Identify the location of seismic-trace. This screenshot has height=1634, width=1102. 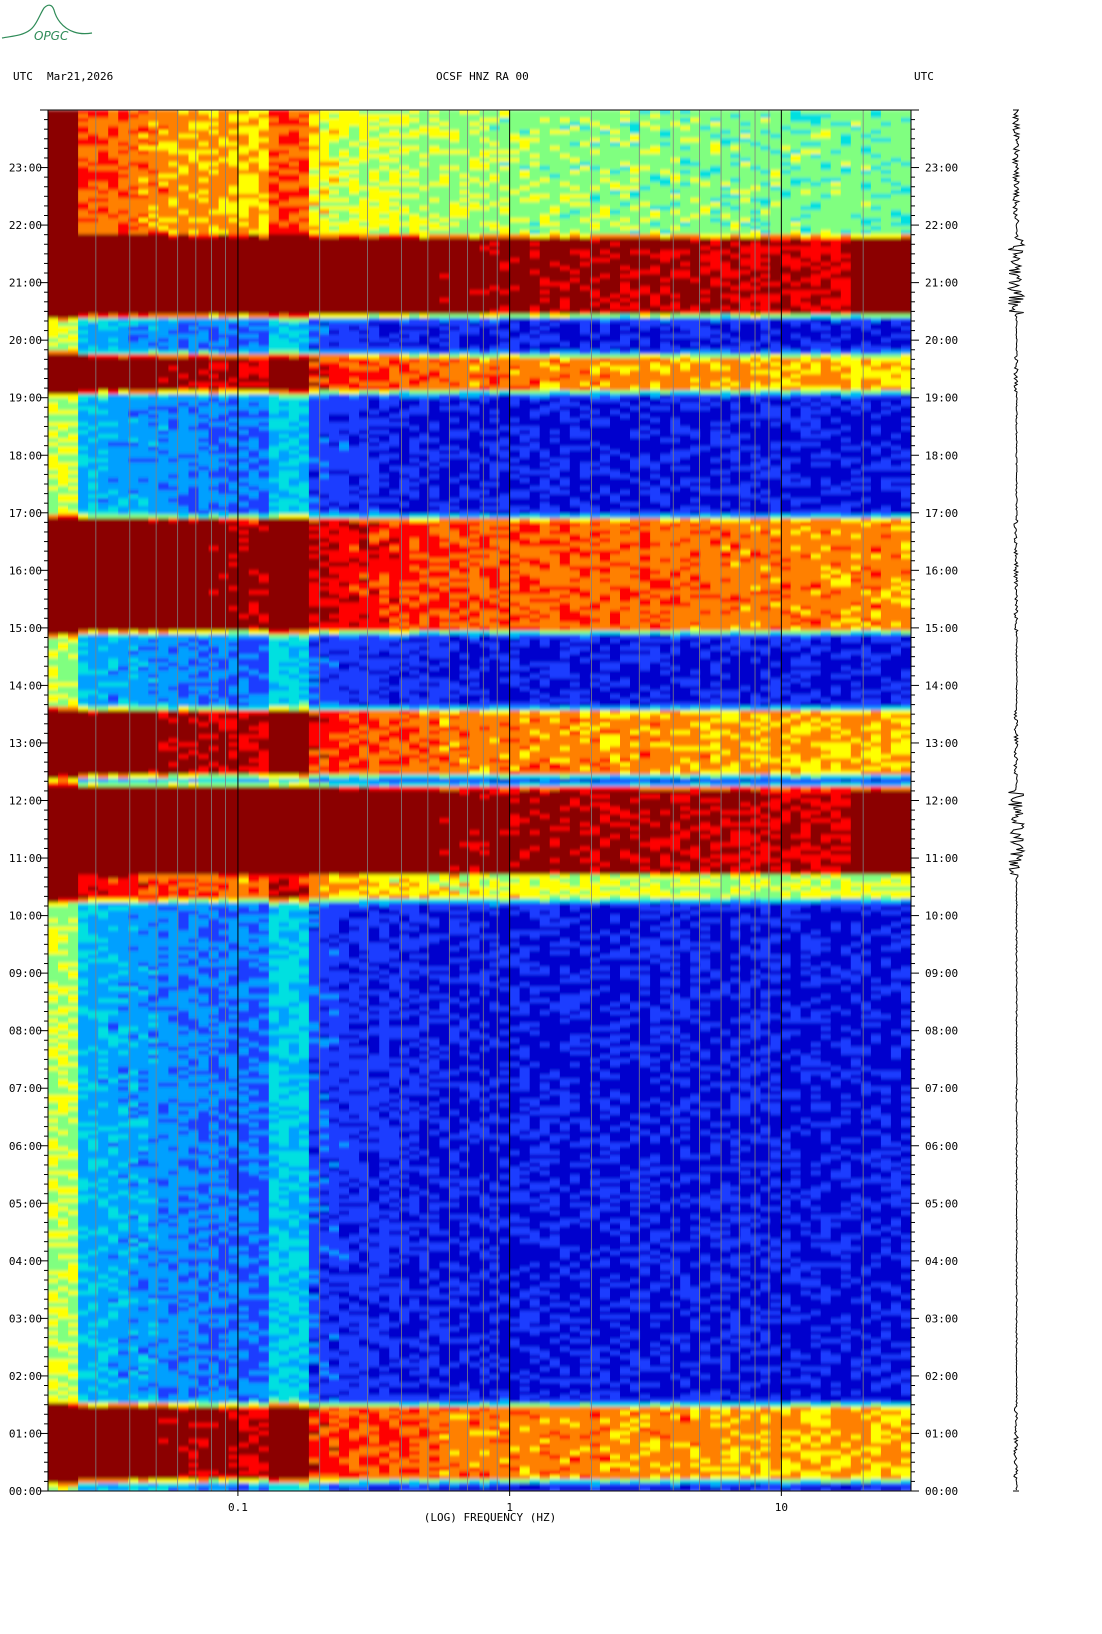
(1016, 800).